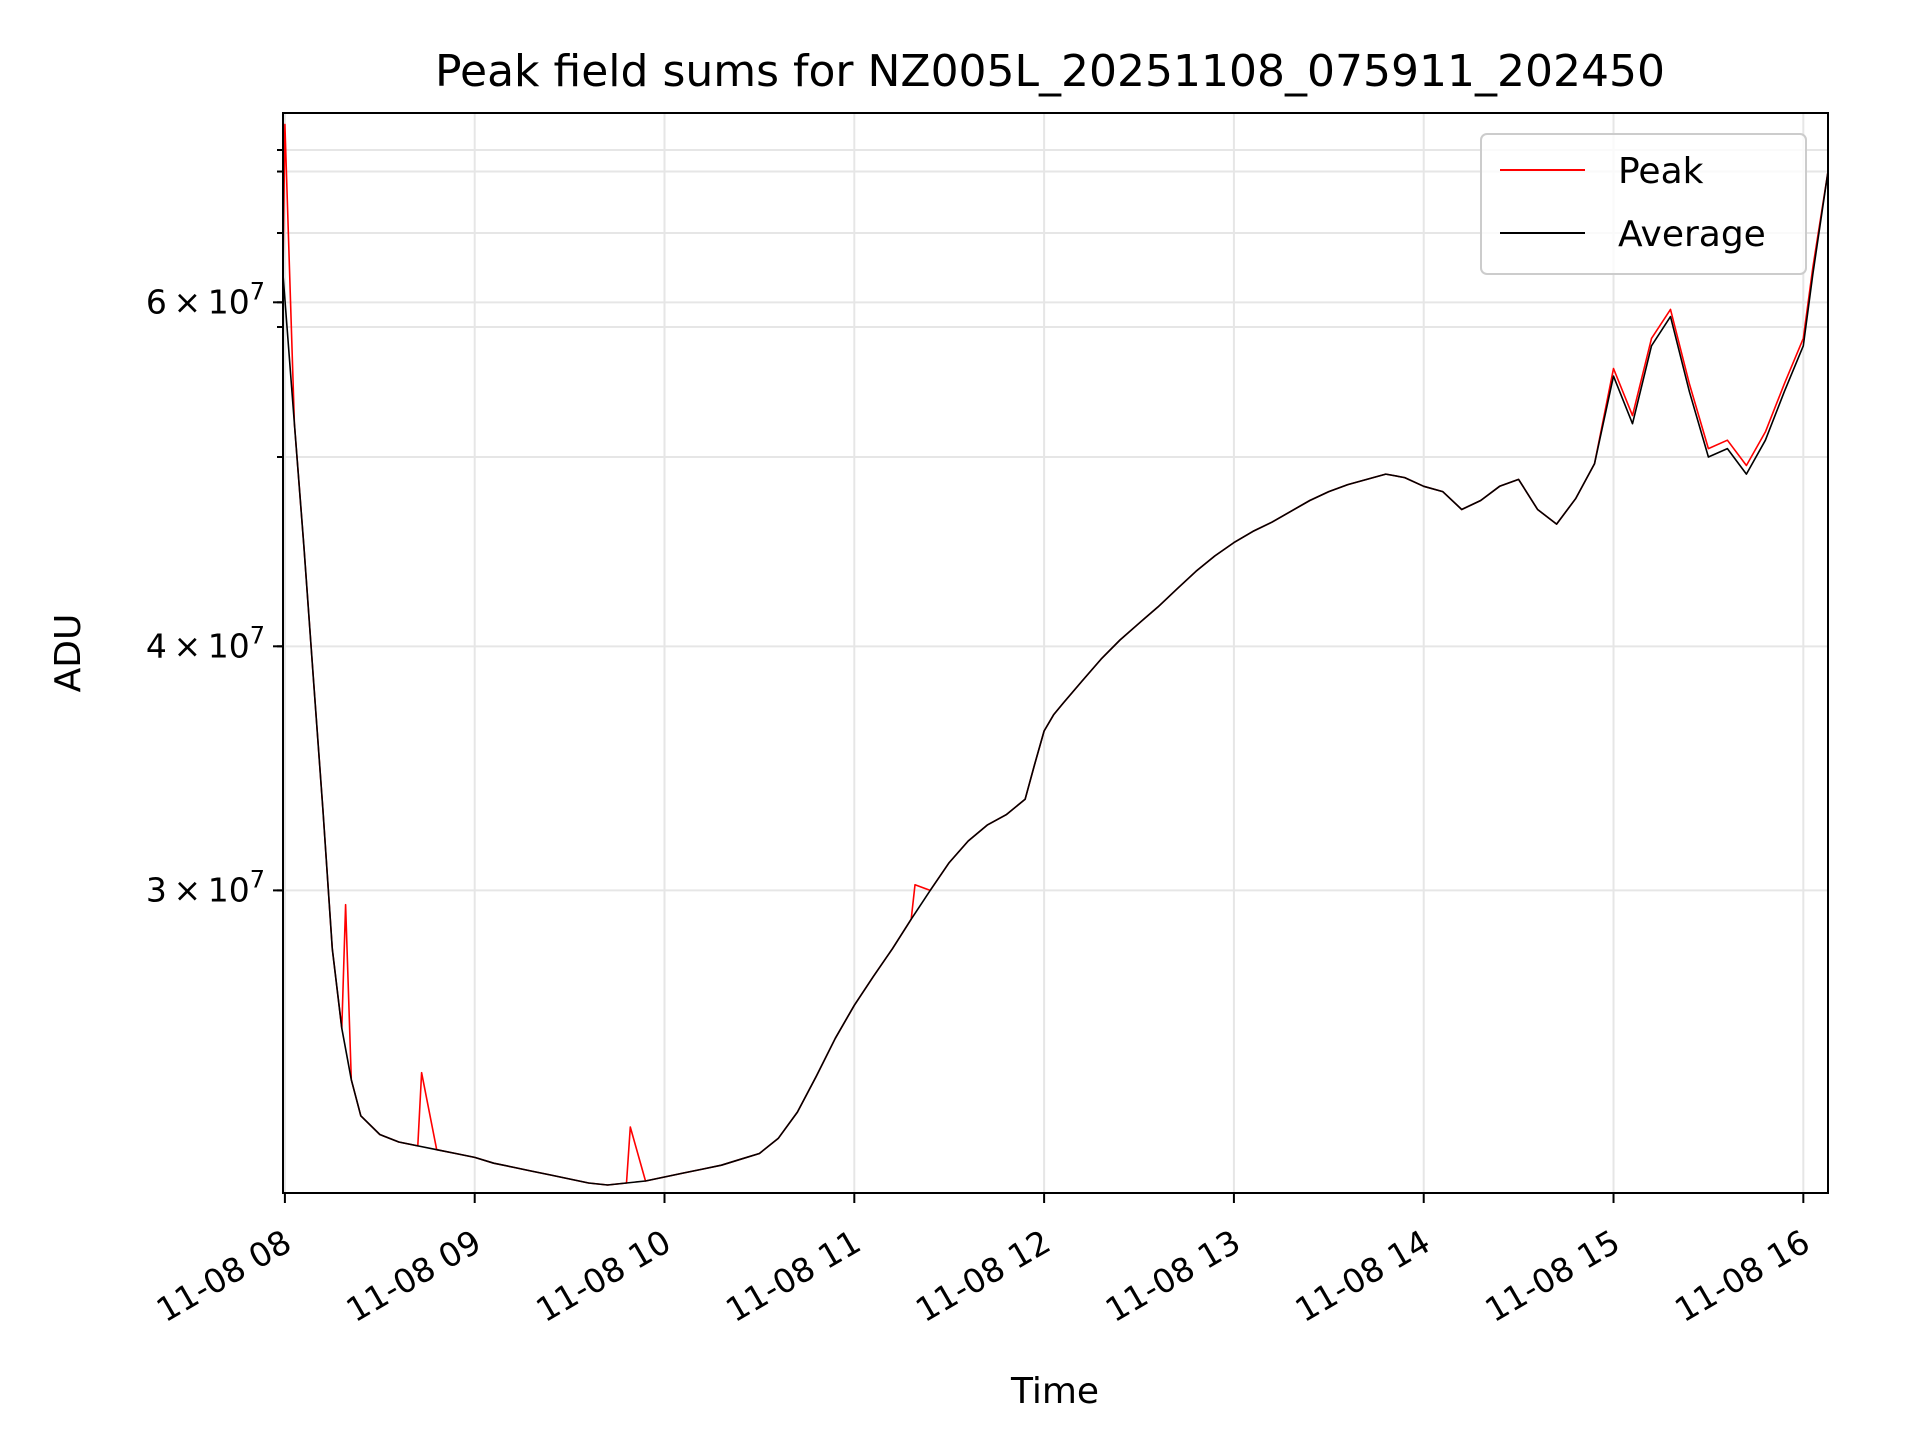 This screenshot has height=1440, width=1920. Describe the element at coordinates (205, 887) in the screenshot. I see `y-tick-label: 3 × 10⁷` at that location.